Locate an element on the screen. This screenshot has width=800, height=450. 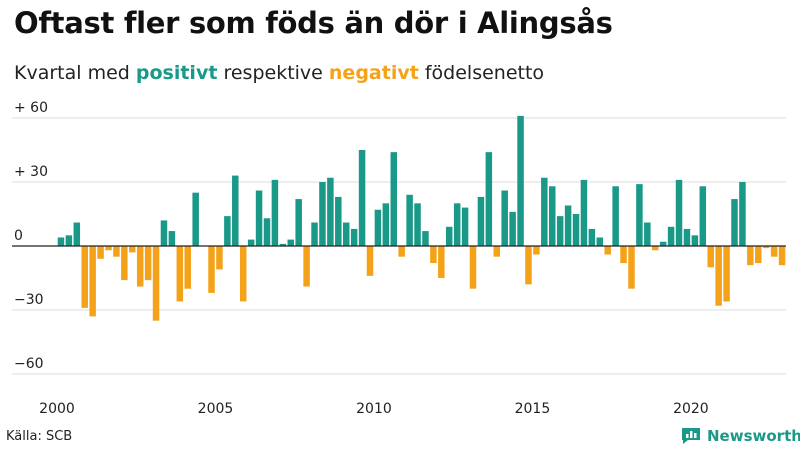
x-tick-label: 2000 is located at coordinates (57, 409).